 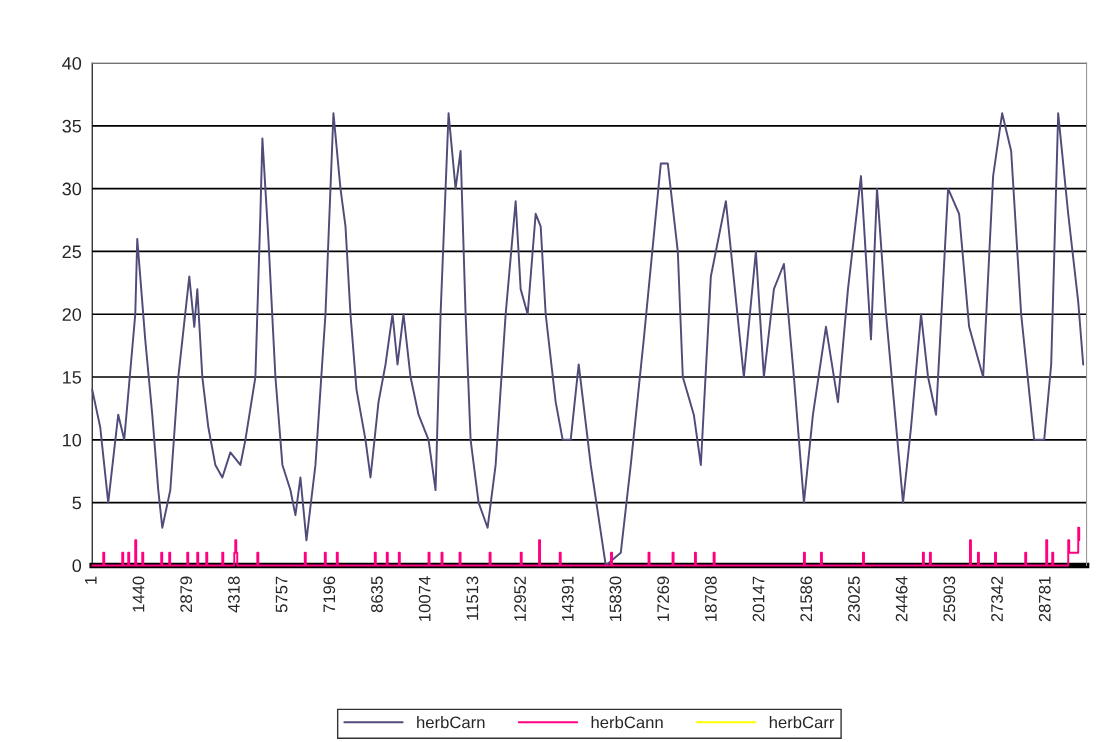 I want to click on x-tick-label: 10074, so click(x=424, y=598).